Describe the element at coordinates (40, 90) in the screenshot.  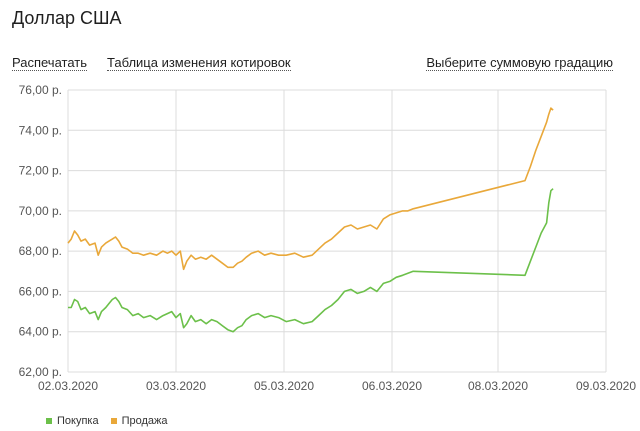
I see `y-tick-label: 76,00 р.` at that location.